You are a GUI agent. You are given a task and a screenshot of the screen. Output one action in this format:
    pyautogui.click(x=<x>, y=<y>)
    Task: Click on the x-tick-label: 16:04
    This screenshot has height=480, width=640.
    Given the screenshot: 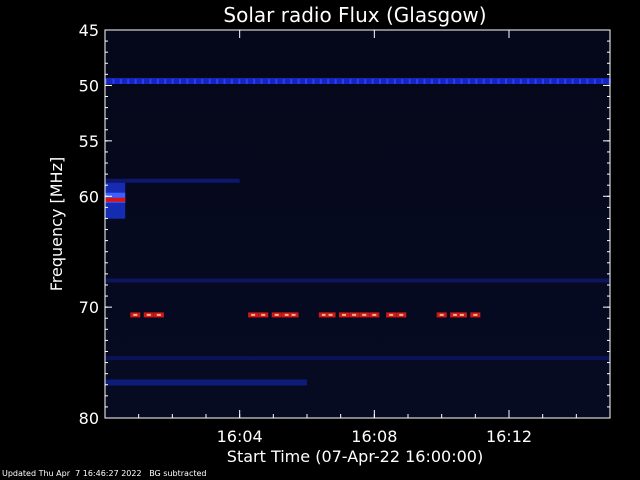 What is the action you would take?
    pyautogui.click(x=240, y=436)
    